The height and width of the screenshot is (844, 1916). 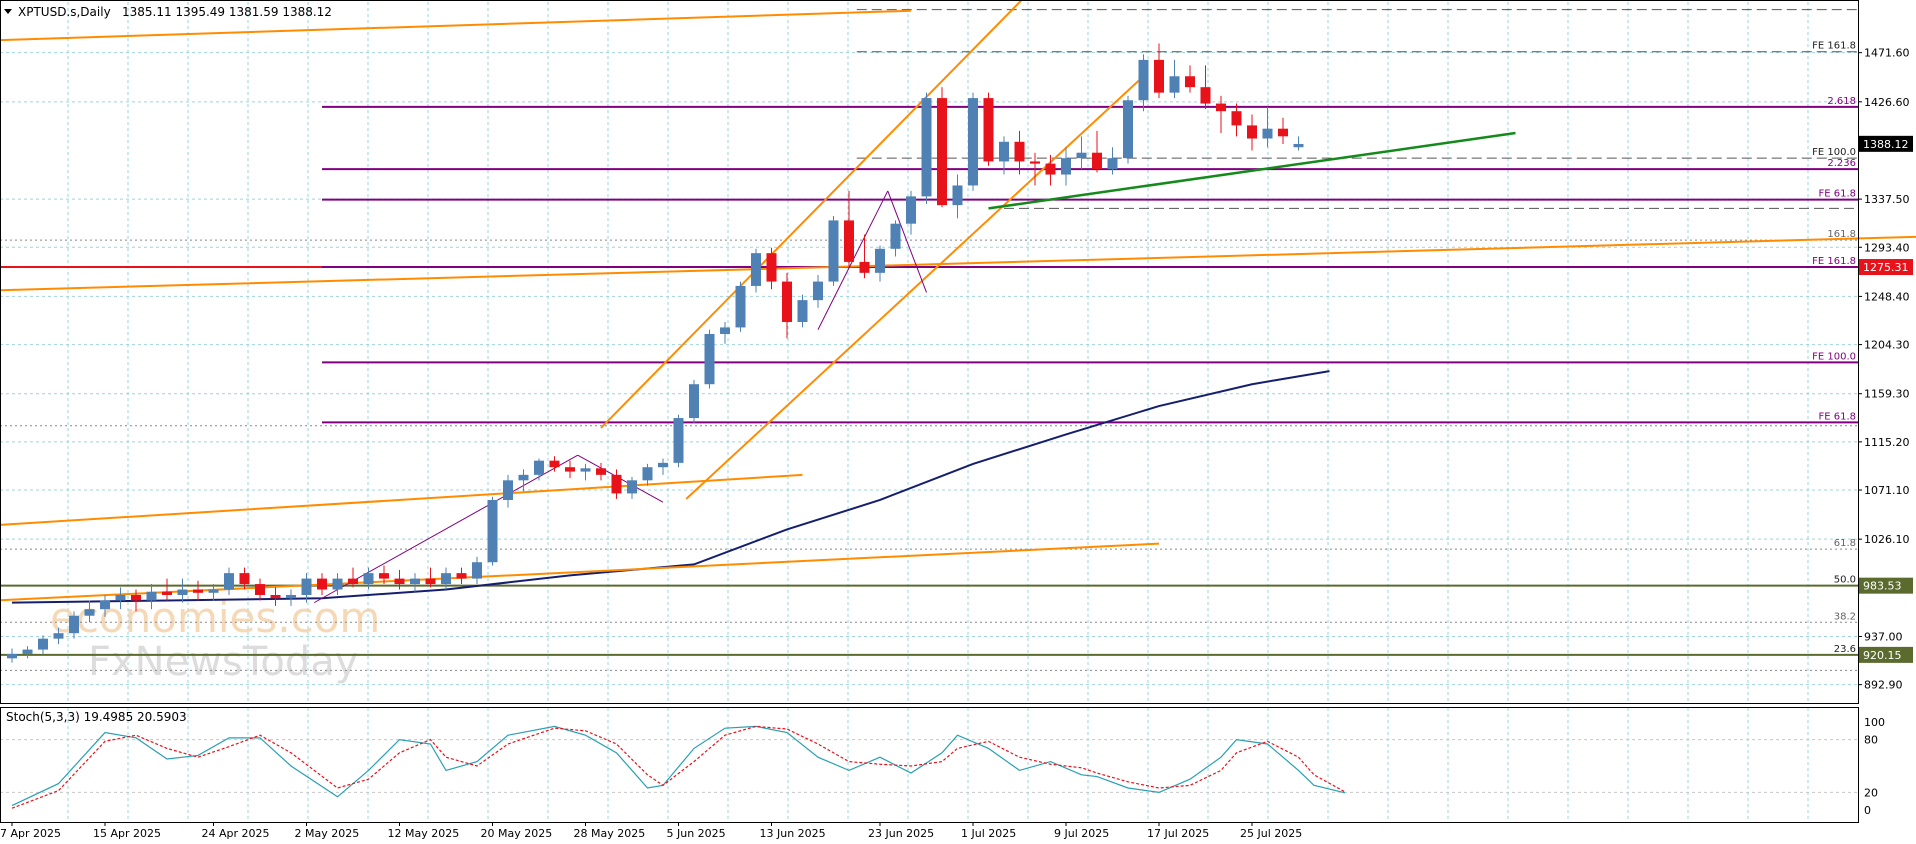 What do you see at coordinates (610, 833) in the screenshot?
I see `date-label: 28 May 2025` at bounding box center [610, 833].